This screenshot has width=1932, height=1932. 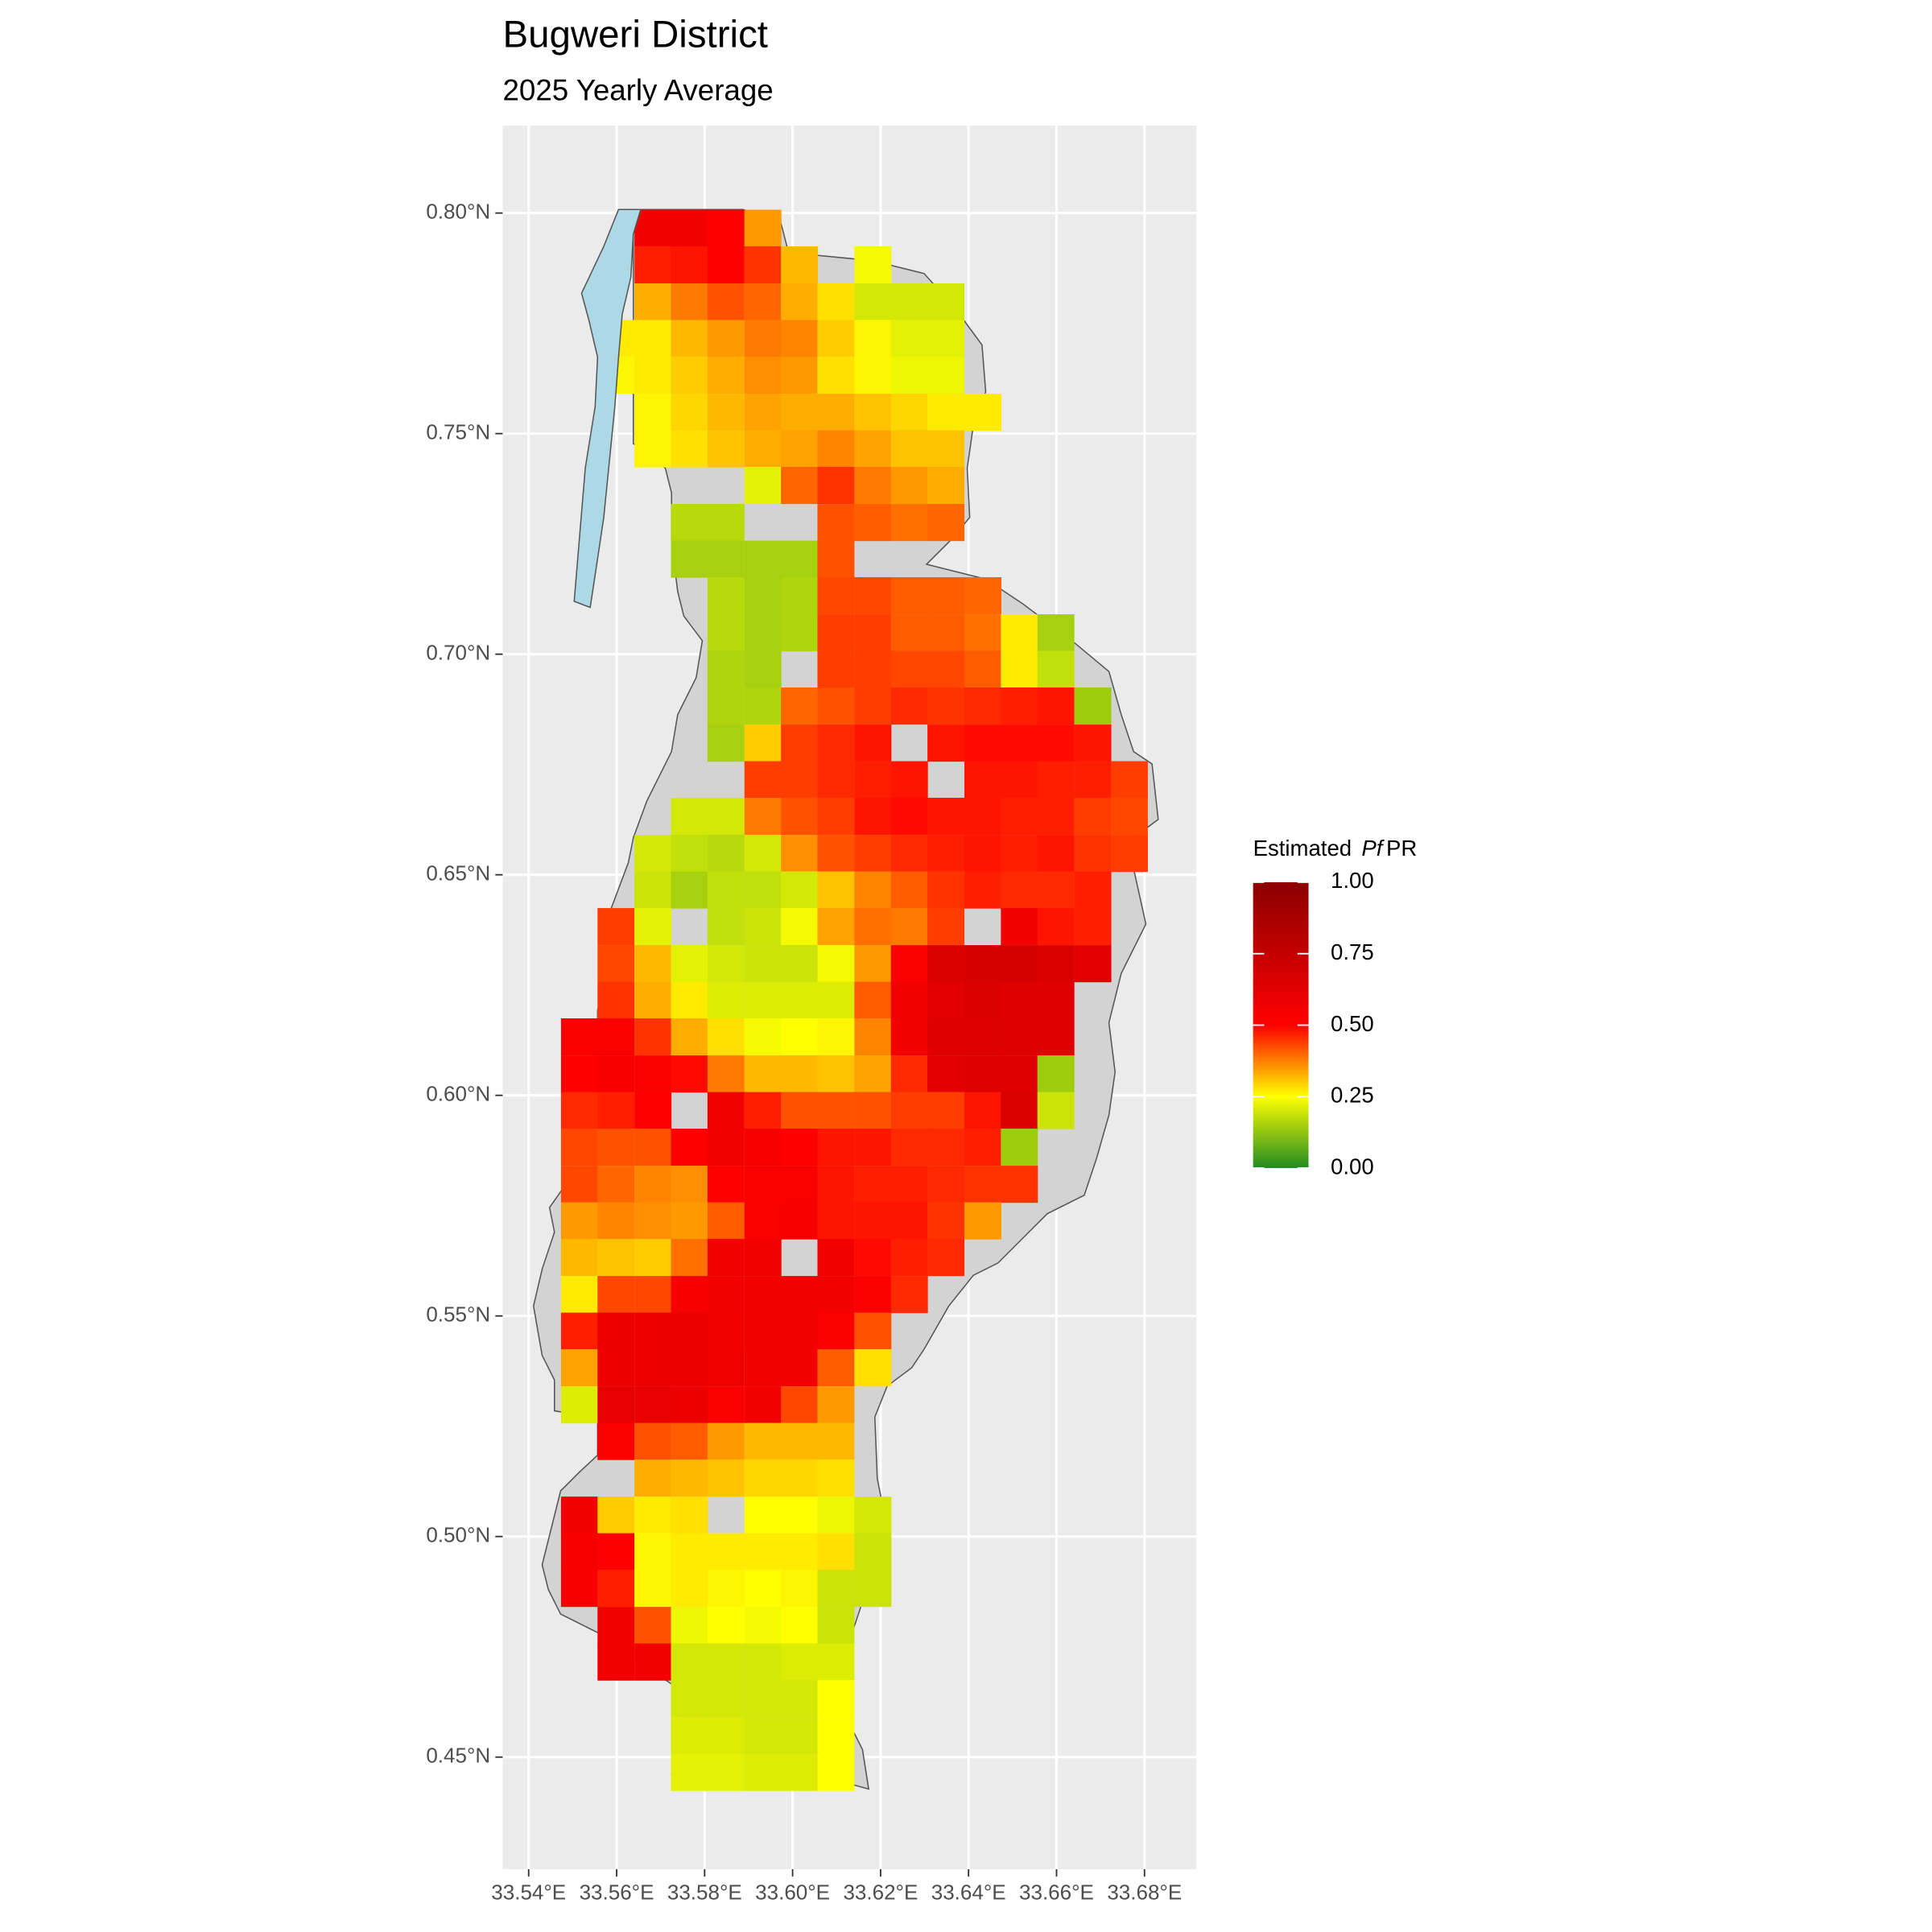 I want to click on colorbar-label: 0.75, so click(x=1352, y=951).